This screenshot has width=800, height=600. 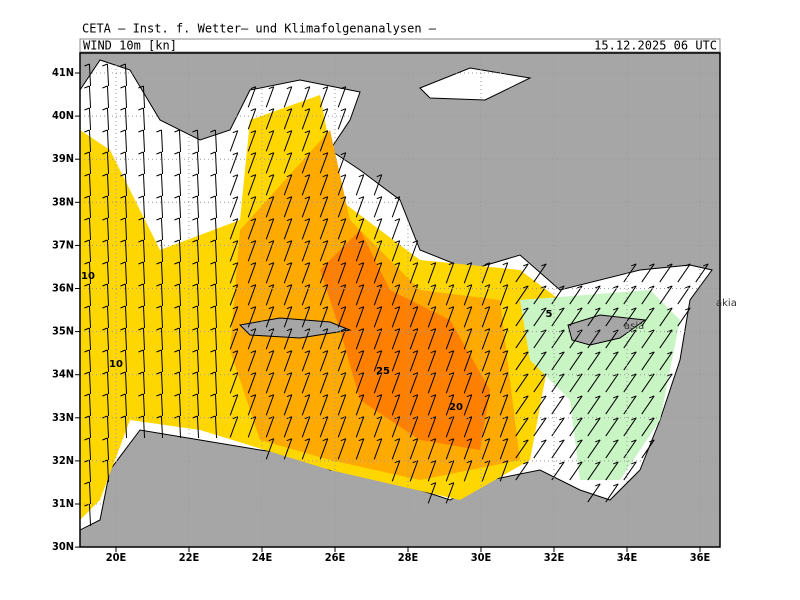 I want to click on contour-label: 10, so click(x=116, y=364).